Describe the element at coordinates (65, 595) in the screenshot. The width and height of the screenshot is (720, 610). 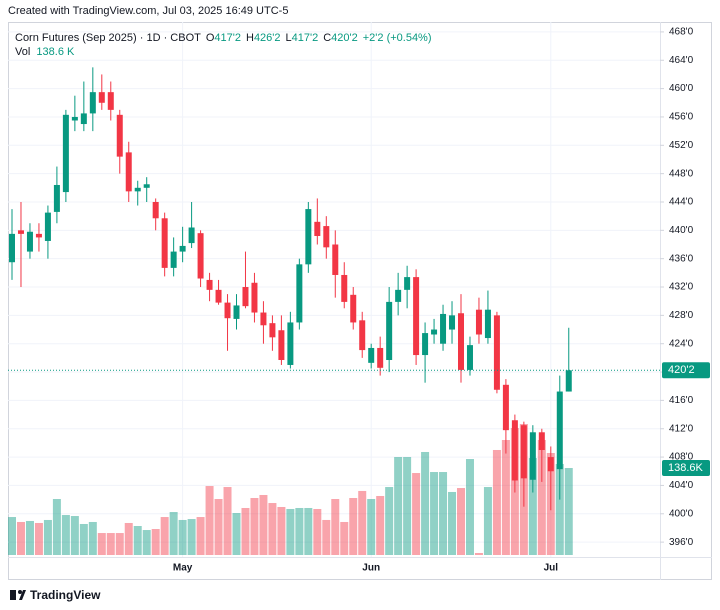
I see `brand: TradingView` at that location.